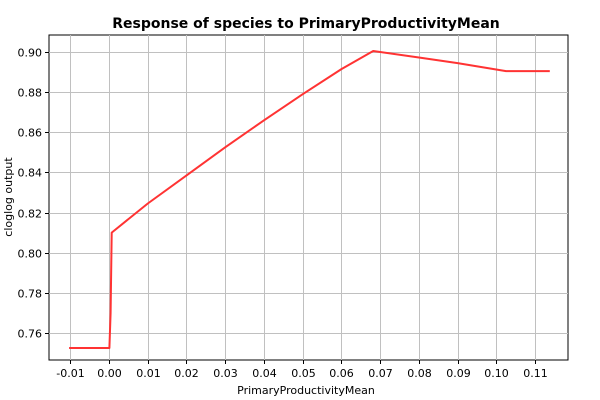  What do you see at coordinates (8, 197) in the screenshot?
I see `y-axis-label: cloglog output` at bounding box center [8, 197].